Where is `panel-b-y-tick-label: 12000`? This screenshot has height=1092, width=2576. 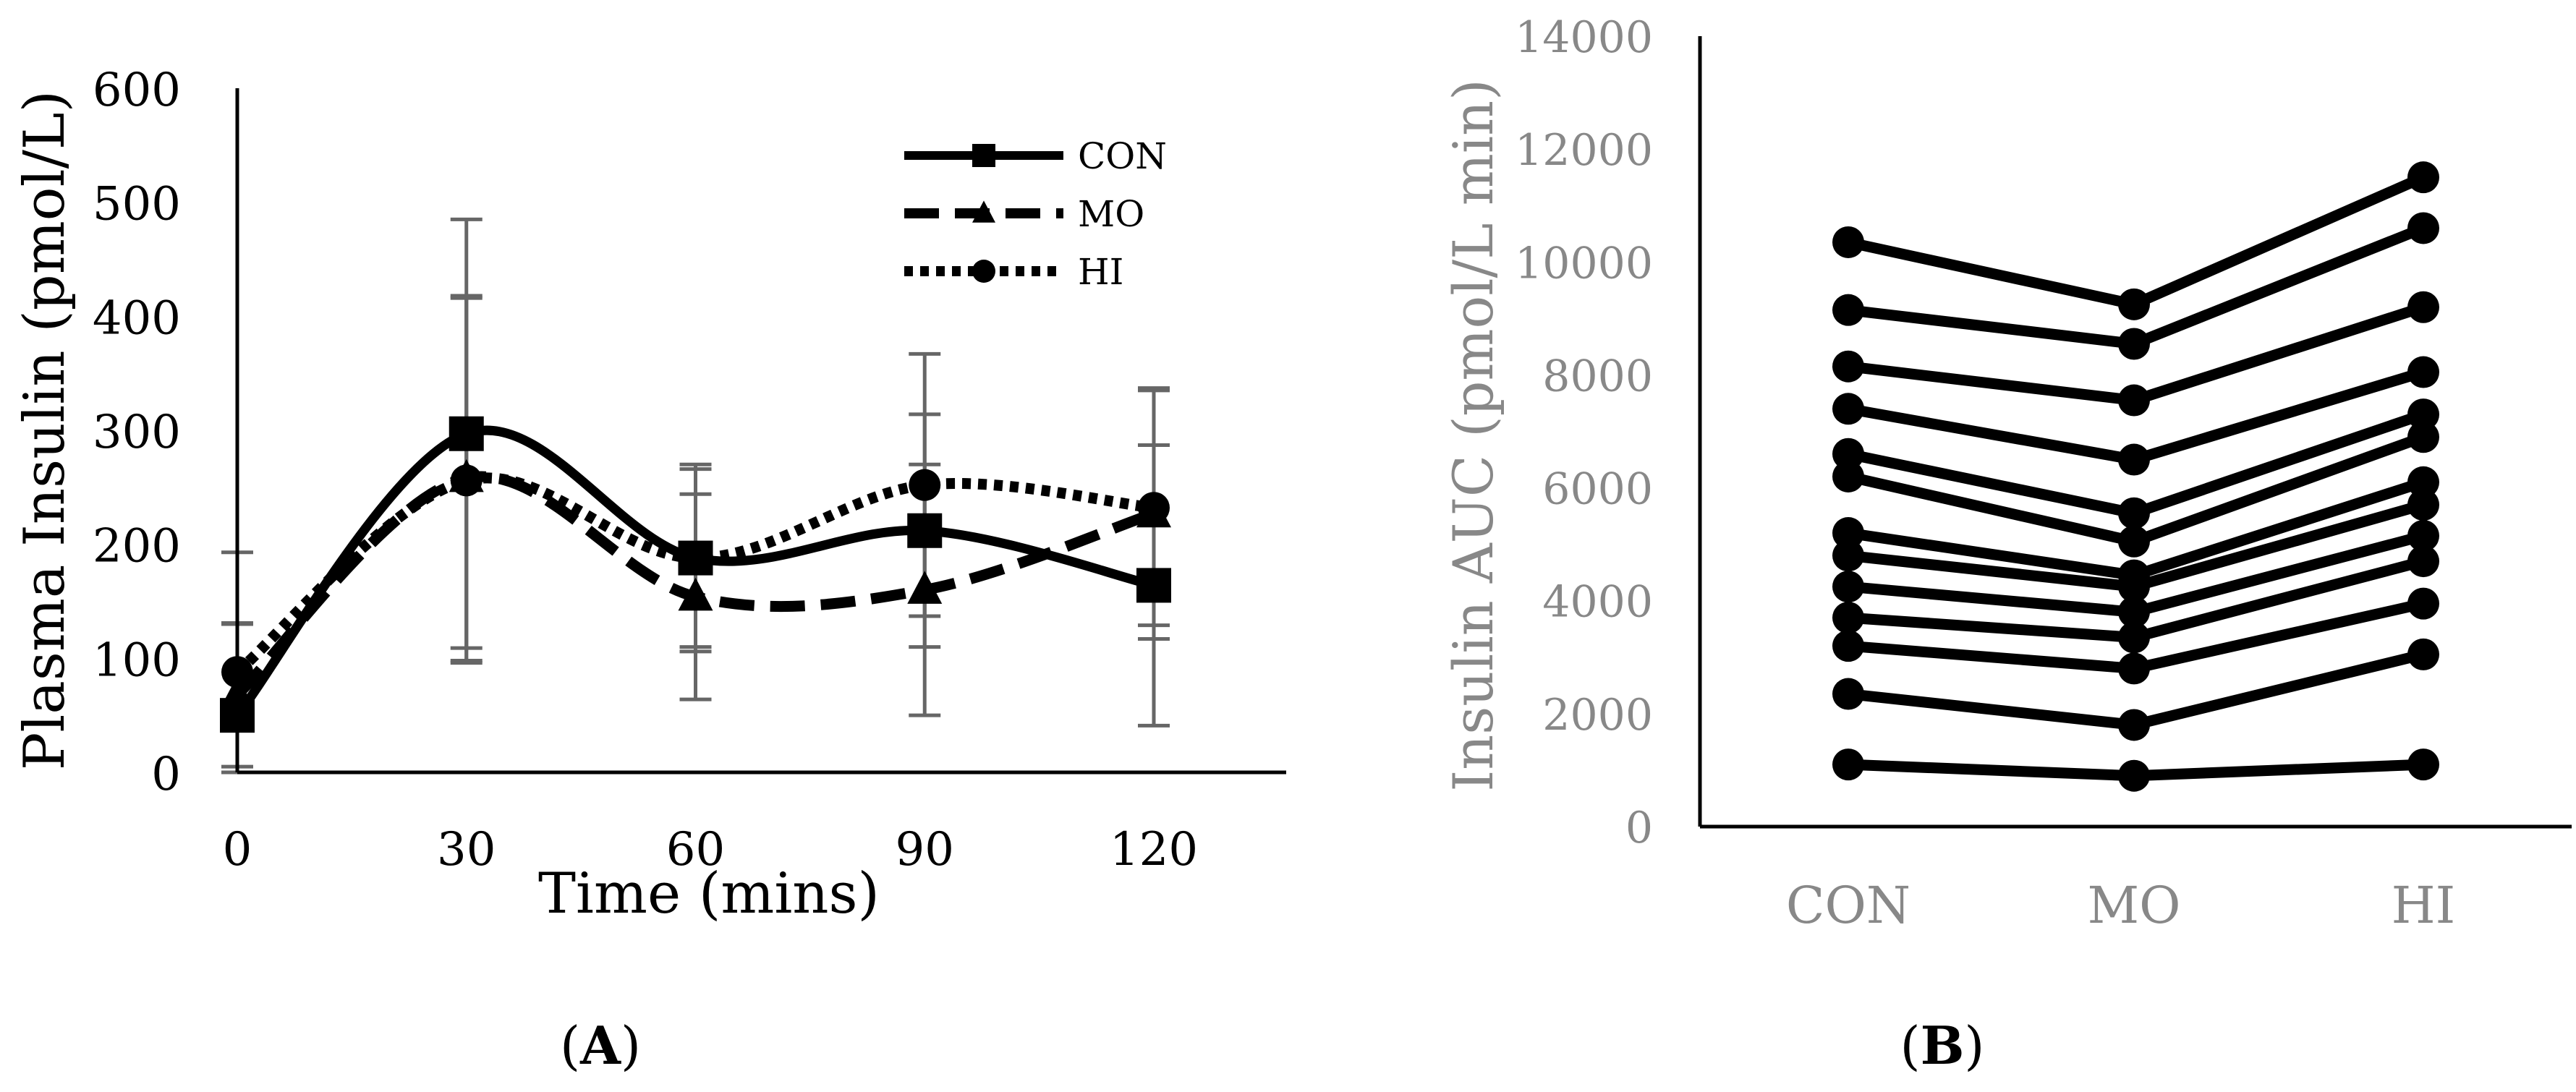 panel-b-y-tick-label: 12000 is located at coordinates (1584, 150).